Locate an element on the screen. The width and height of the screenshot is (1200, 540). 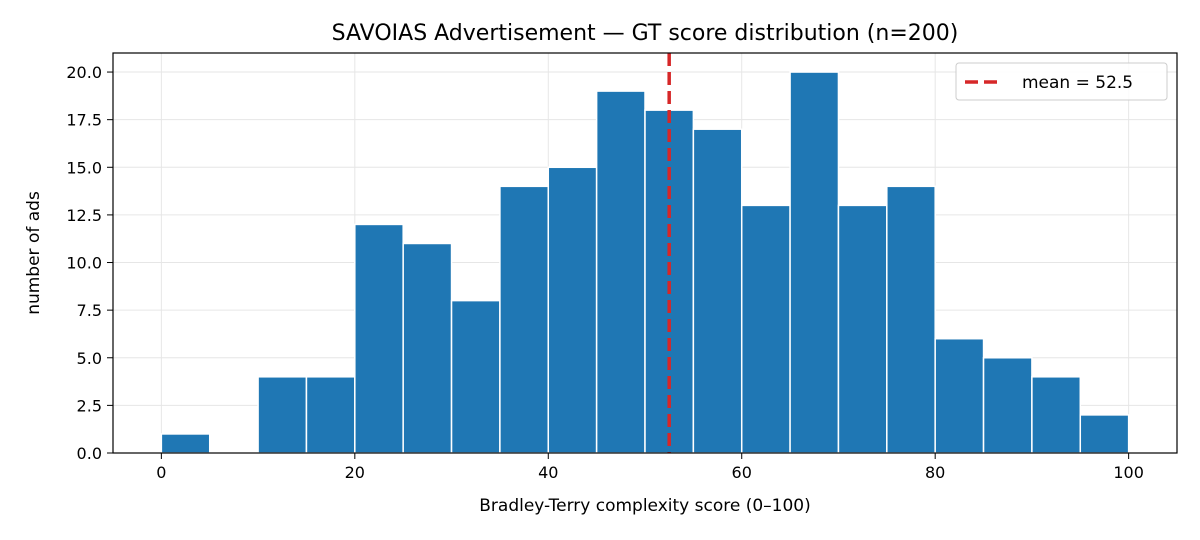
y-tick-label: 2.5 is located at coordinates (89, 405).